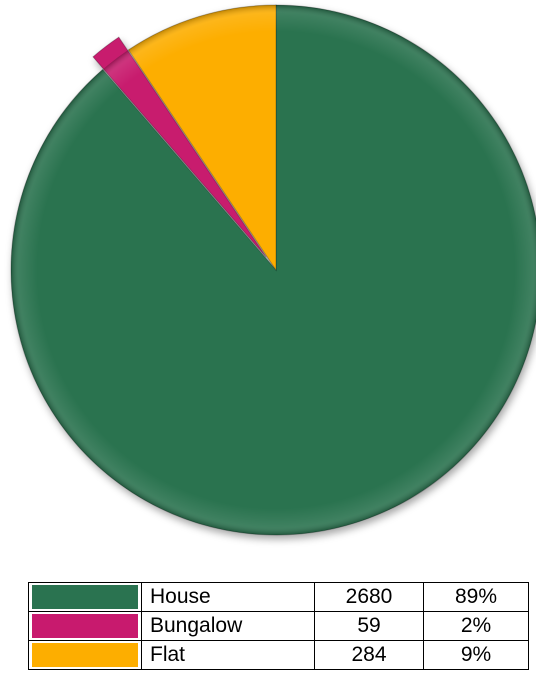 Image resolution: width=536 pixels, height=685 pixels. Describe the element at coordinates (476, 597) in the screenshot. I see `percent-house: 89%` at that location.